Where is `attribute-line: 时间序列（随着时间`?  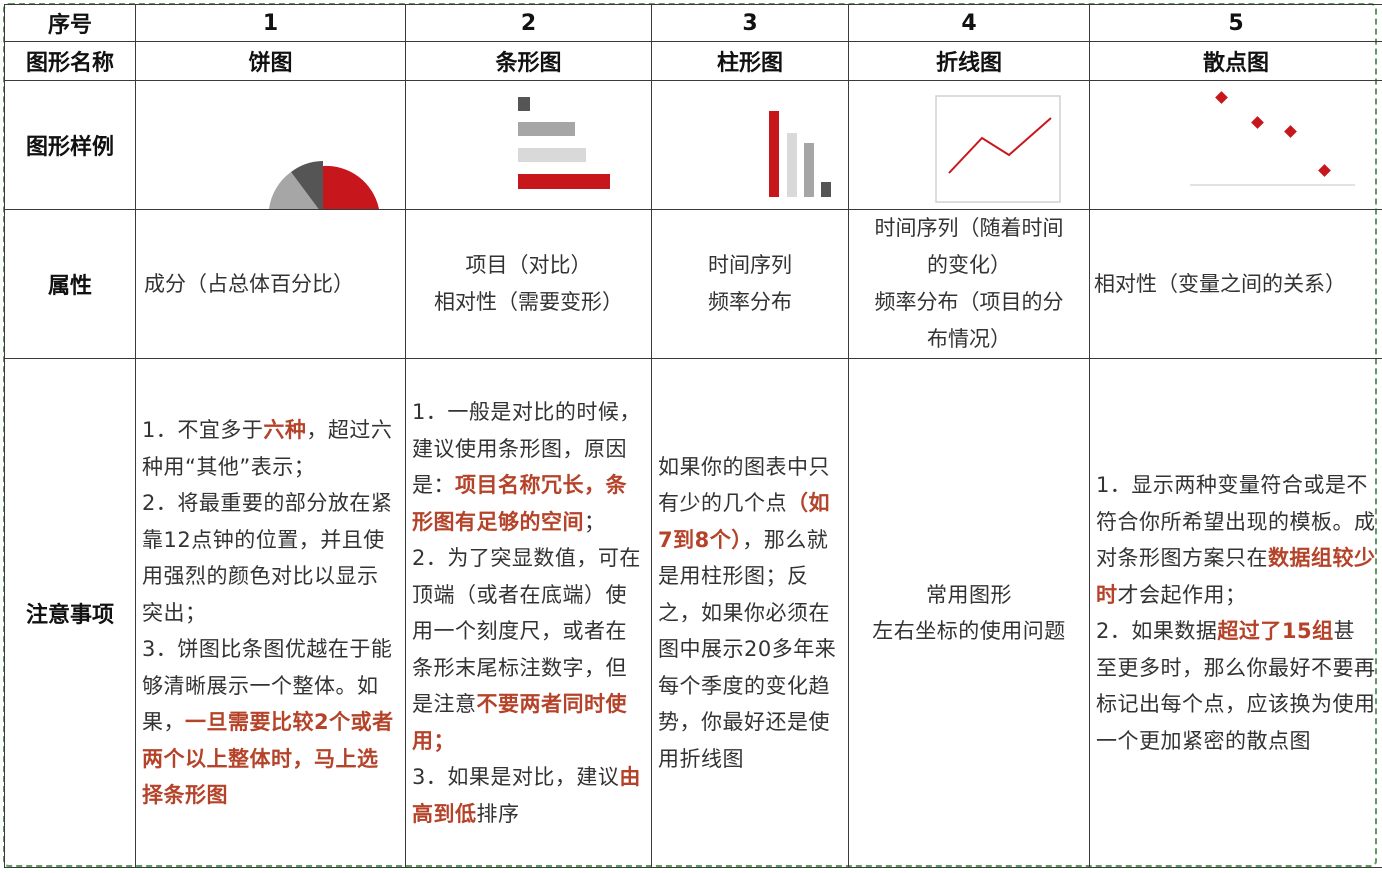
attribute-line: 时间序列（随着时间 is located at coordinates (969, 228).